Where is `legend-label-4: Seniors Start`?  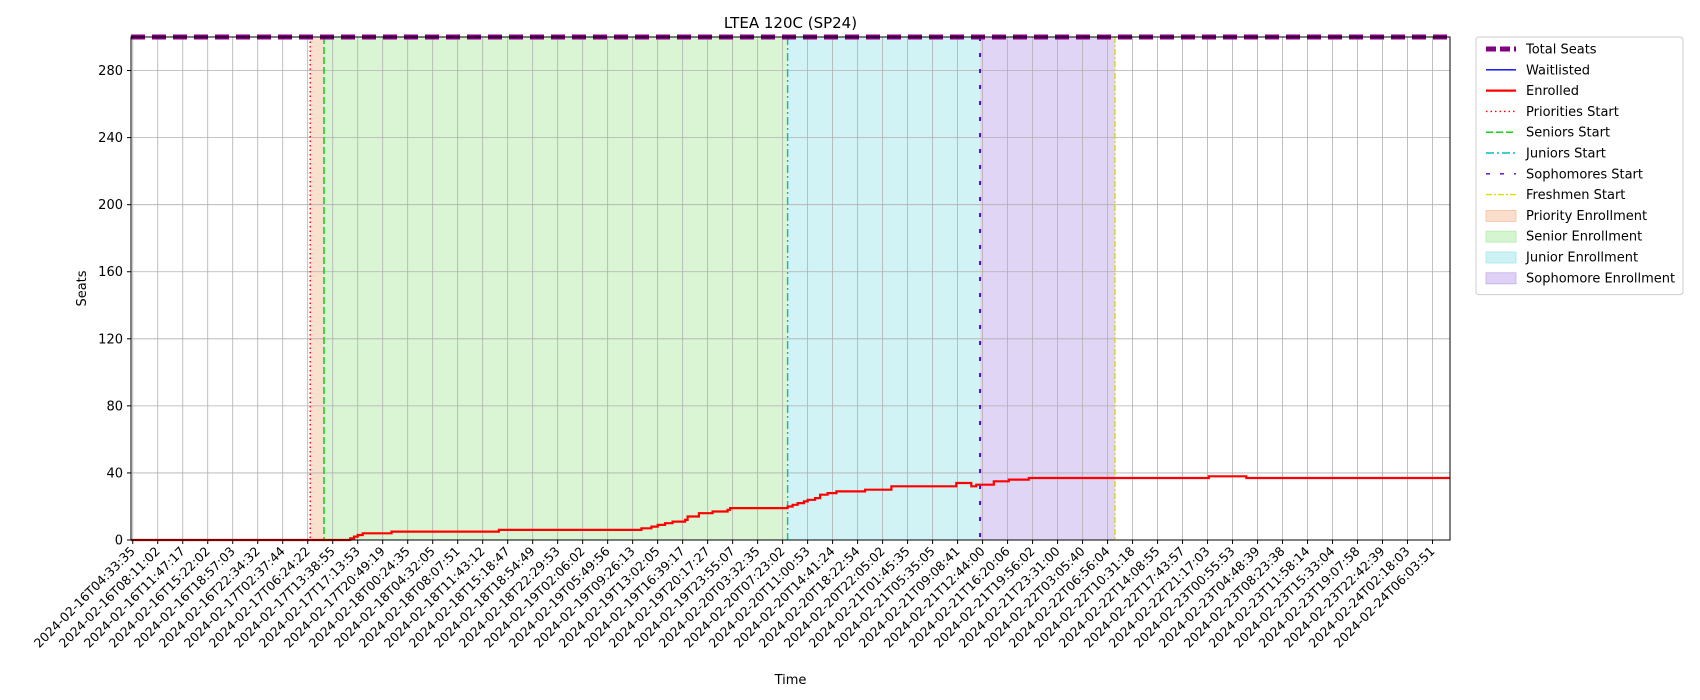
legend-label-4: Seniors Start is located at coordinates (1568, 133).